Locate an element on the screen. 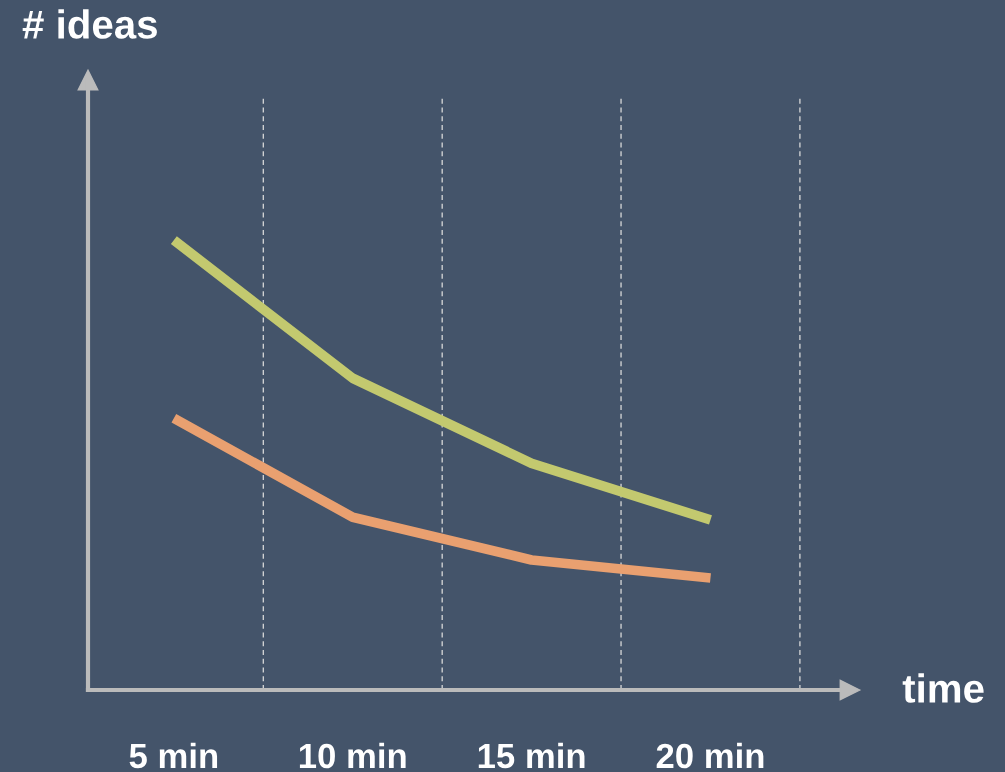 The width and height of the screenshot is (1005, 772). y-axis-title: # ideas is located at coordinates (89, 24).